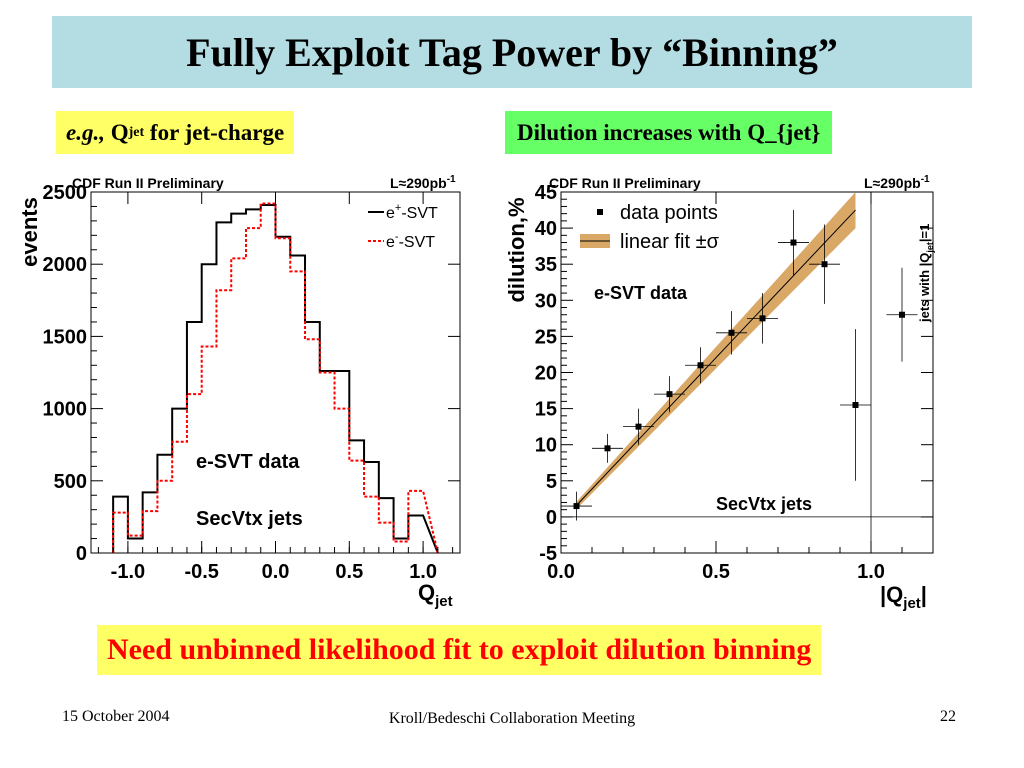 The width and height of the screenshot is (1024, 768). Describe the element at coordinates (516, 249) in the screenshot. I see `y-axis-label: dilution,%` at that location.